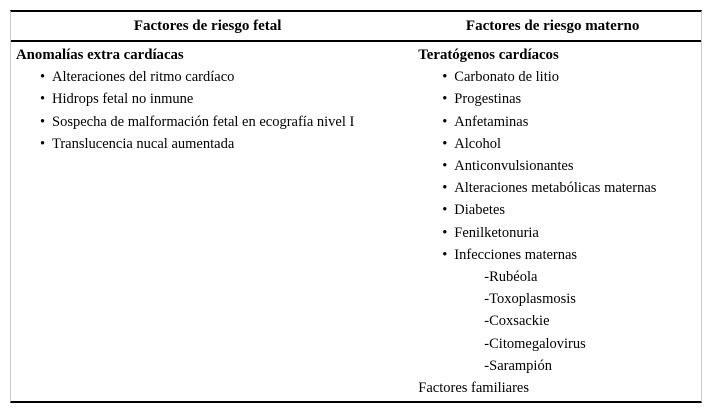  What do you see at coordinates (559, 233) in the screenshot?
I see `list-item: • Fenilketonuria` at bounding box center [559, 233].